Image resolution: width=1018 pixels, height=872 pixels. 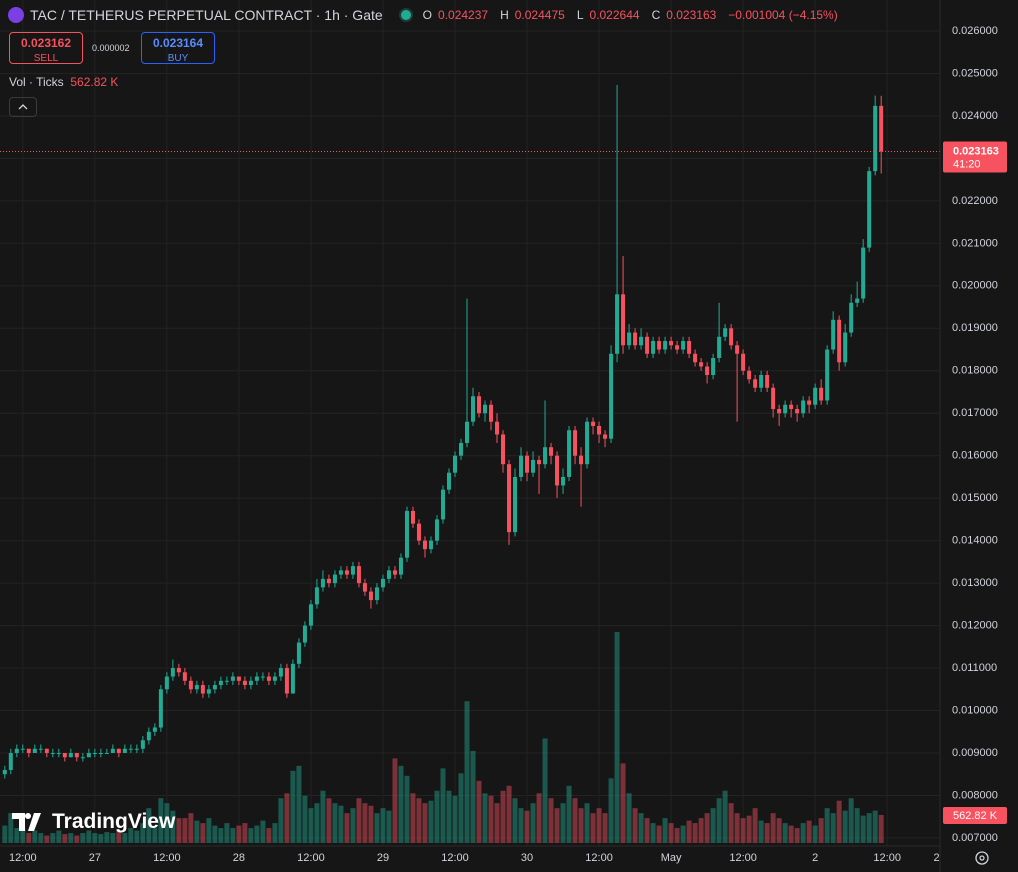 I want to click on ohlc-key: H, so click(x=504, y=15).